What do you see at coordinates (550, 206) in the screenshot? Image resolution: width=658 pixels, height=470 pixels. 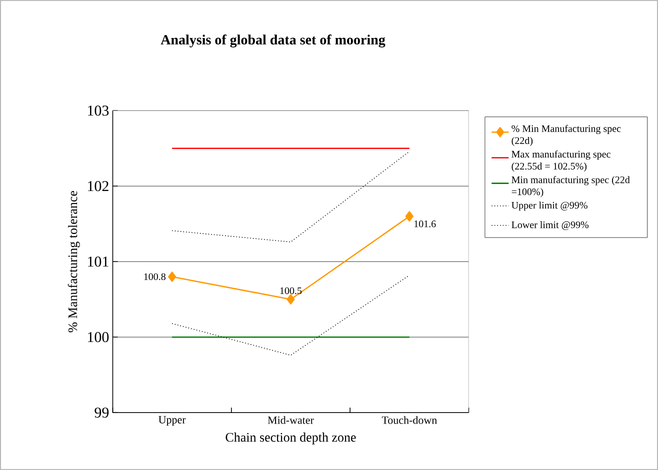 I see `legend-label: Upper limit @99%` at bounding box center [550, 206].